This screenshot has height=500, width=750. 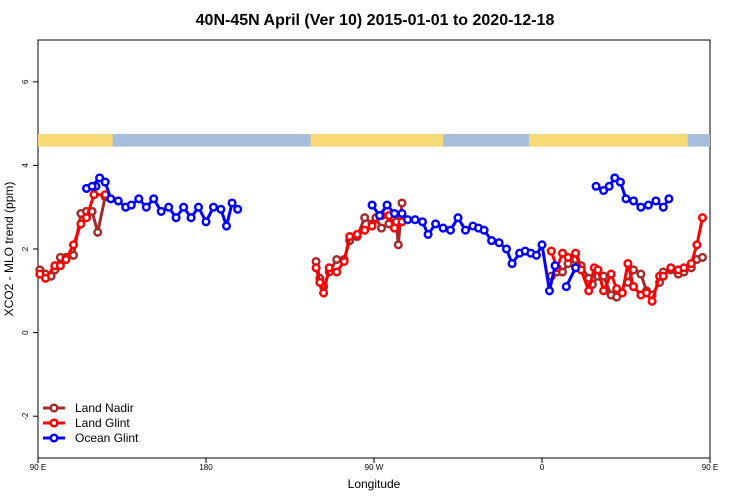 What do you see at coordinates (25, 332) in the screenshot?
I see `y-tick-label: 0` at bounding box center [25, 332].